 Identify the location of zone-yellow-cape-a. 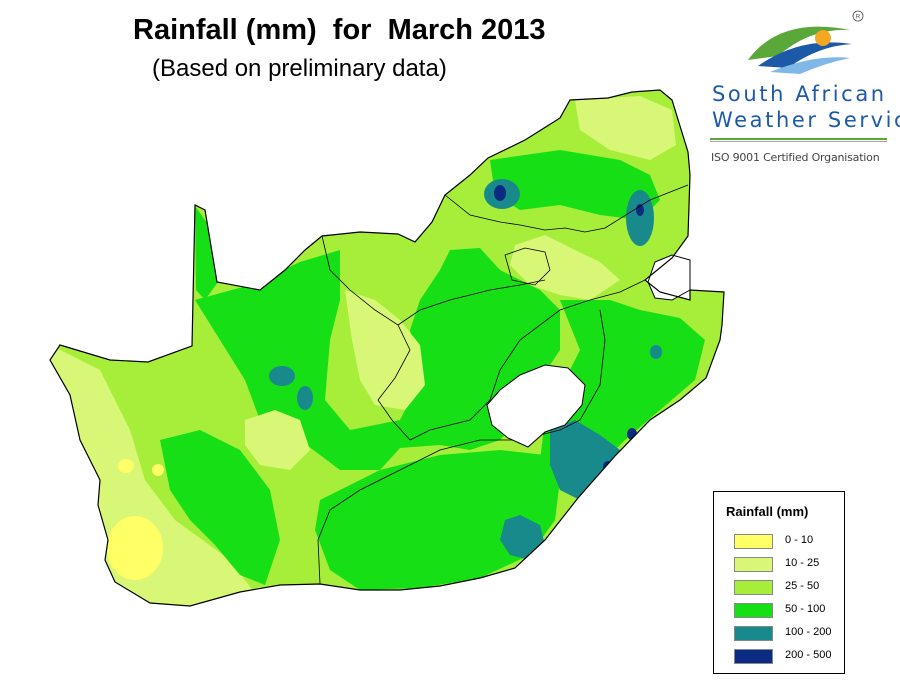
(135, 548).